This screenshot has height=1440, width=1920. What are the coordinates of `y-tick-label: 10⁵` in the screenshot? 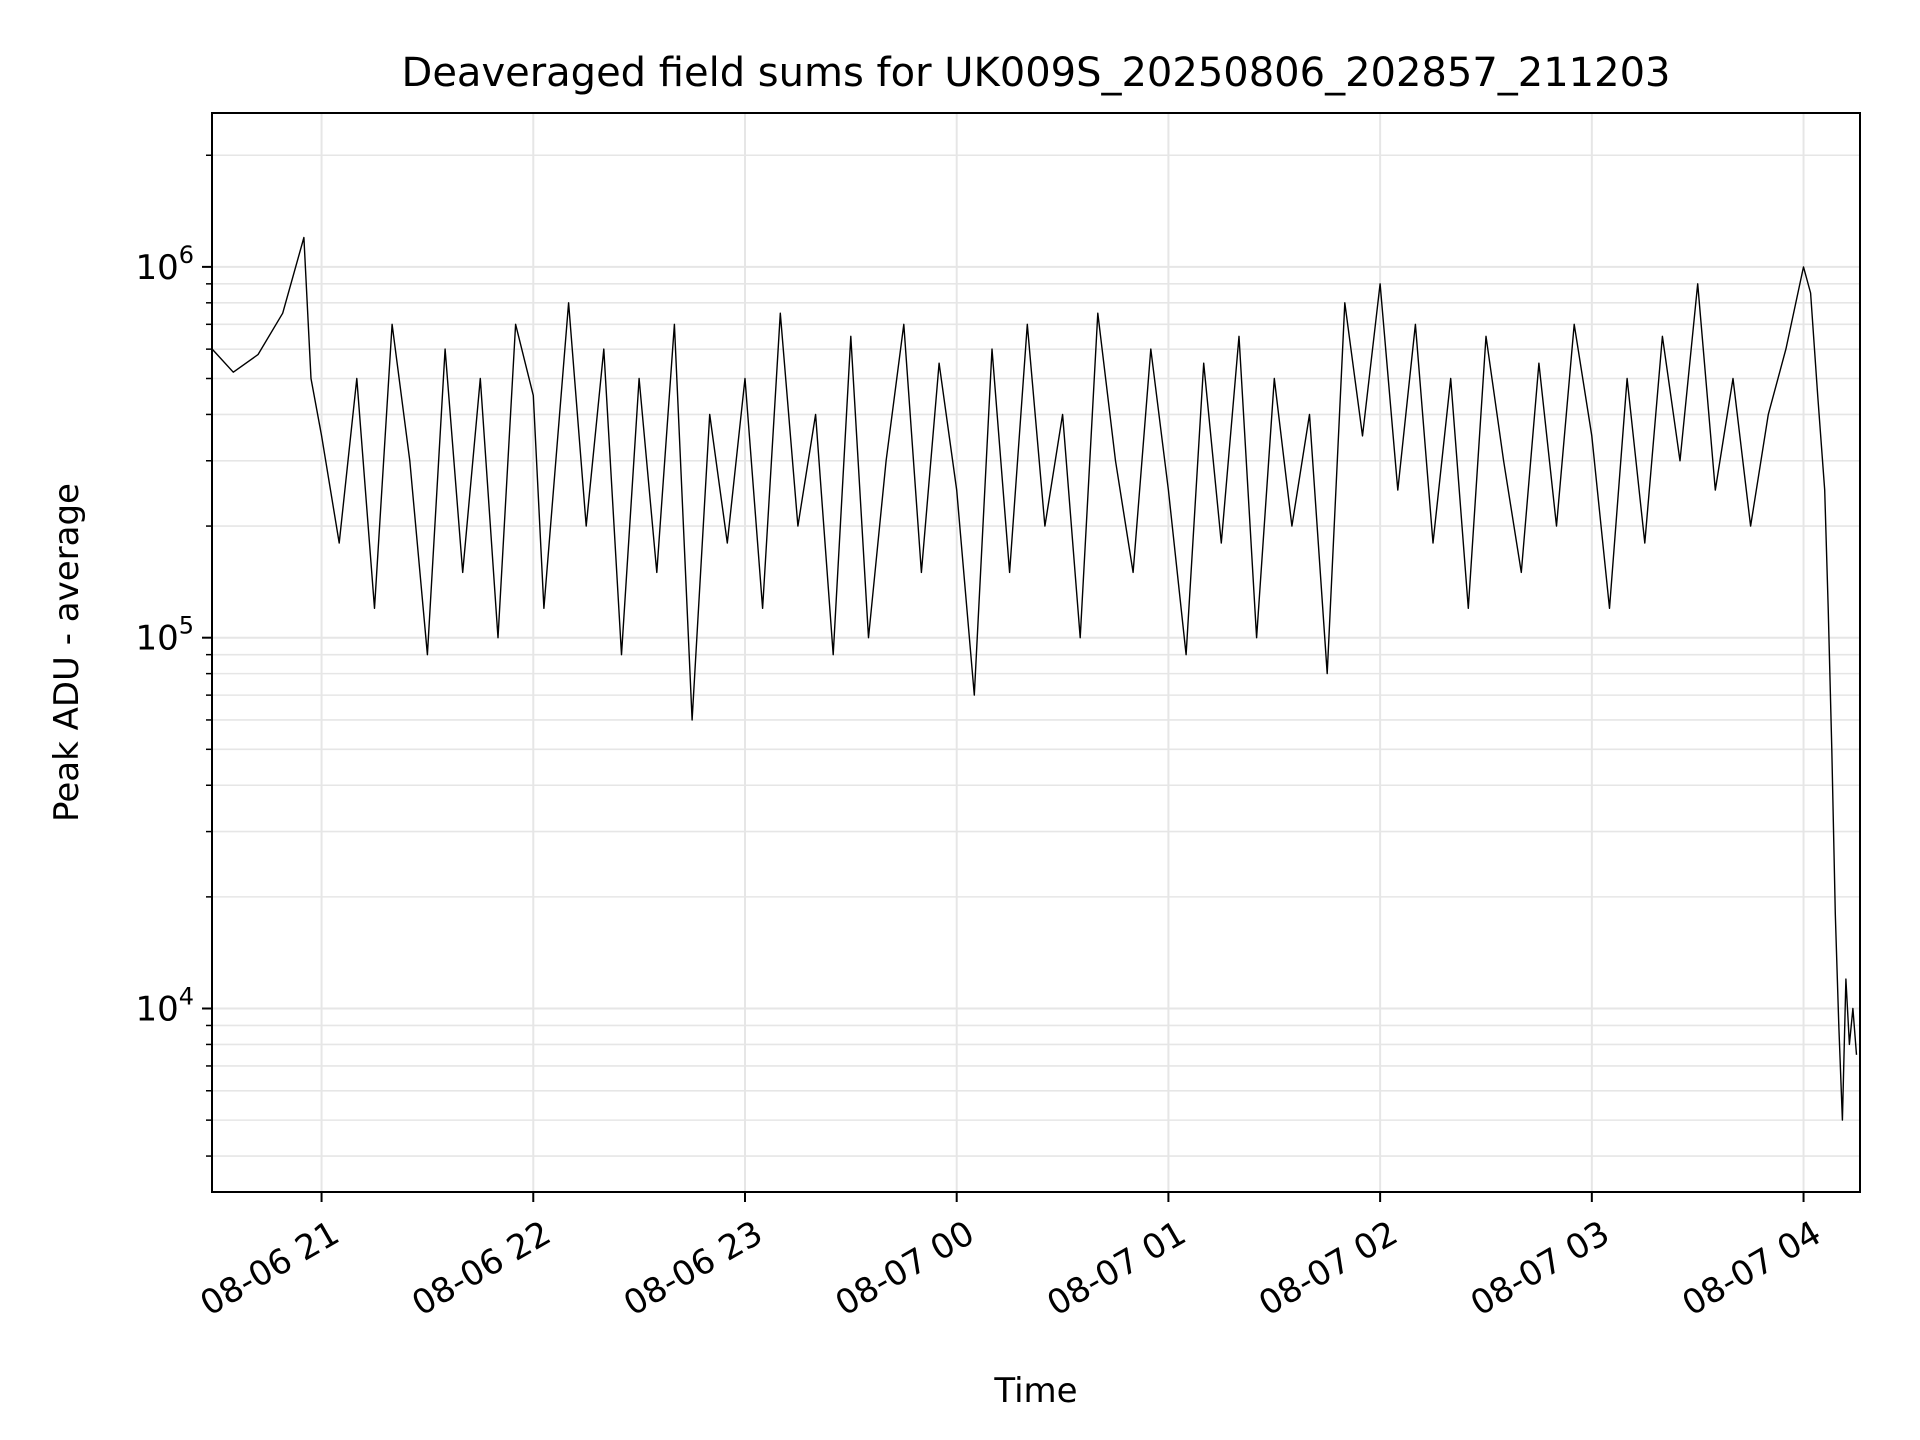 It's located at (164, 635).